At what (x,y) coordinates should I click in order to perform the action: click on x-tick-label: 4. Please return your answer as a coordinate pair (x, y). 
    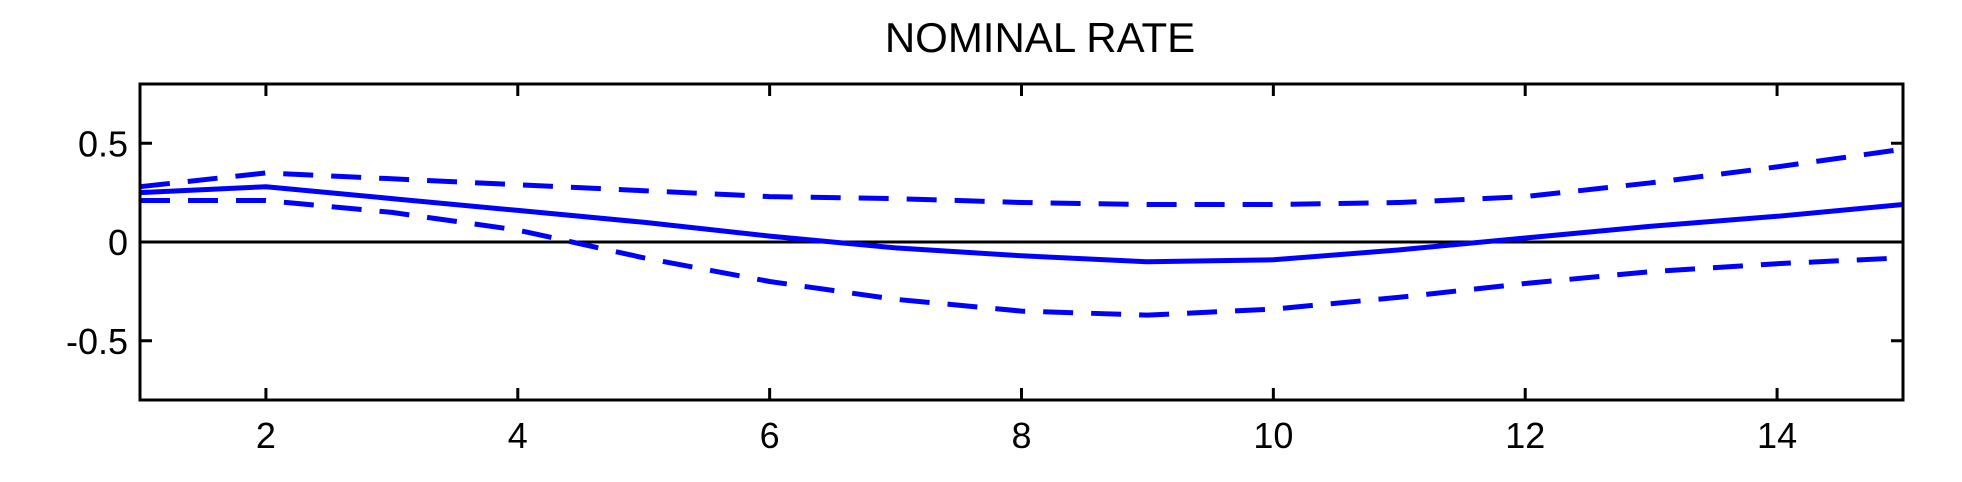
    Looking at the image, I should click on (518, 435).